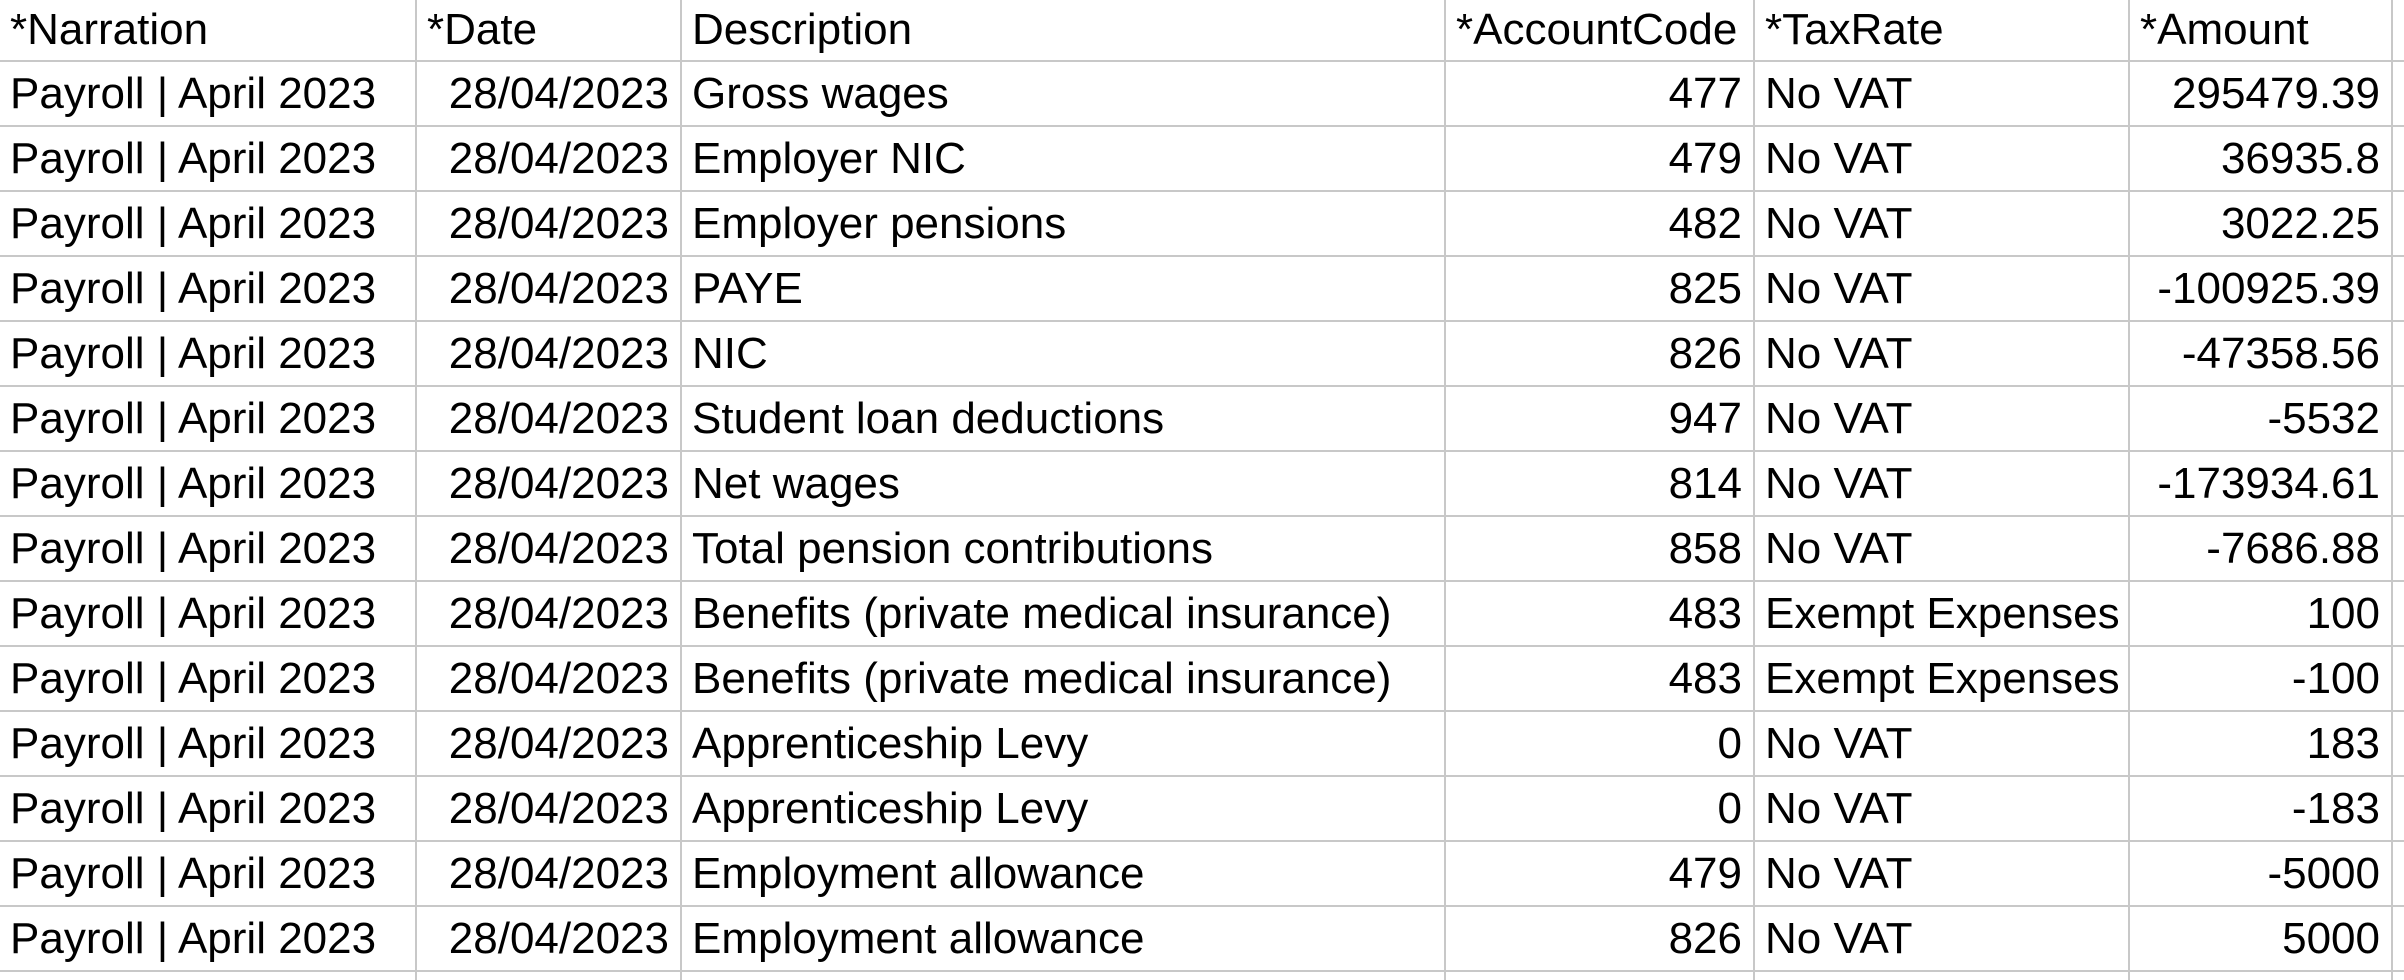 This screenshot has height=980, width=2404. What do you see at coordinates (2261, 159) in the screenshot?
I see `table-cell-amount: 36935.8` at bounding box center [2261, 159].